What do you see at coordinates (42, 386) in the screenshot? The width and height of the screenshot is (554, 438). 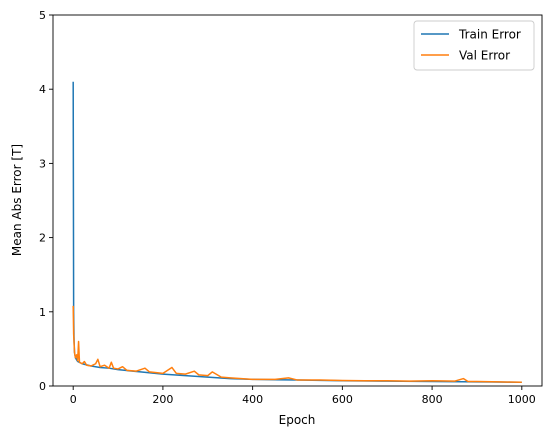 I see `y-tick-label: 0` at bounding box center [42, 386].